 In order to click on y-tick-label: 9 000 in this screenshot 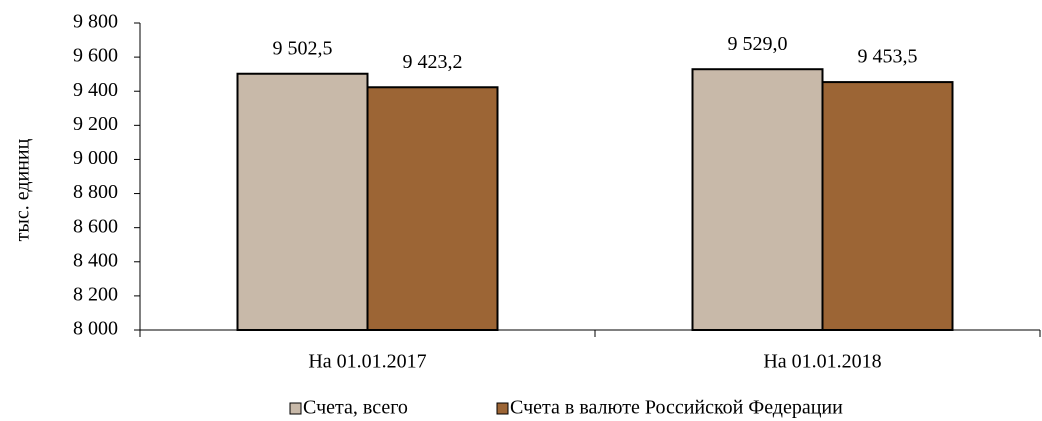, I will do `click(95, 158)`.